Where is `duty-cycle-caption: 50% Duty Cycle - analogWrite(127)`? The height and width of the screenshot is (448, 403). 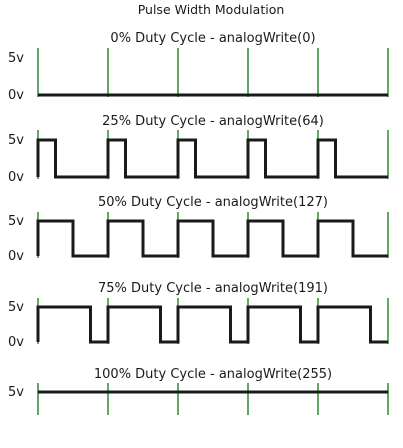 duty-cycle-caption: 50% Duty Cycle - analogWrite(127) is located at coordinates (213, 202).